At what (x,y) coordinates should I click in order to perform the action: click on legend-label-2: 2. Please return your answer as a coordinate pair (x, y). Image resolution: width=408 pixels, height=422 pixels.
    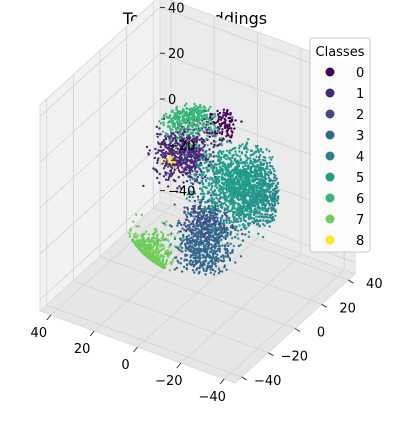
    Looking at the image, I should click on (360, 115).